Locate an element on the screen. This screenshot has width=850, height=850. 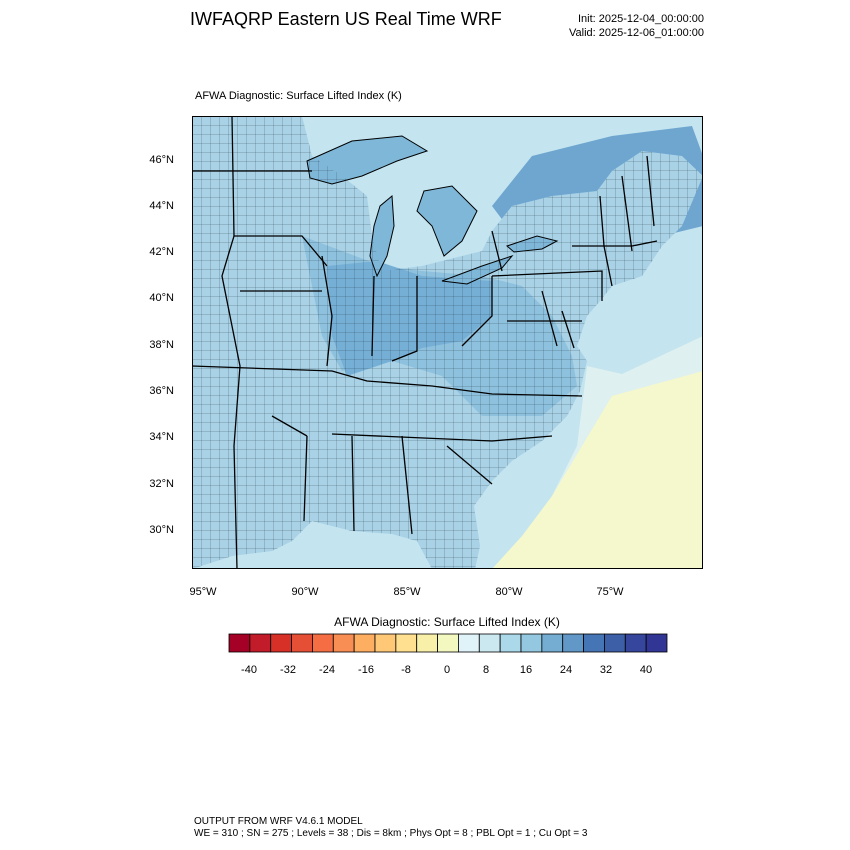
init-time: Init: 2025-12-04_00:00:00 is located at coordinates (641, 19).